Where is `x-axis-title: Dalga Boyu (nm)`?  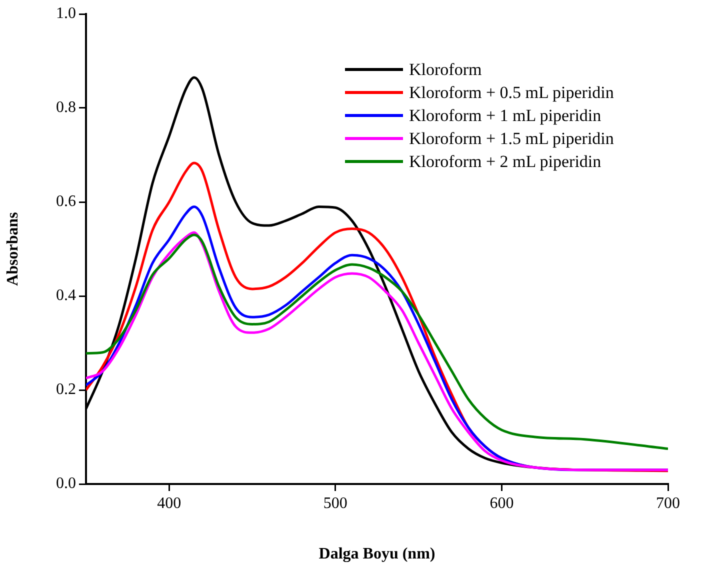 x-axis-title: Dalga Boyu (nm) is located at coordinates (377, 554).